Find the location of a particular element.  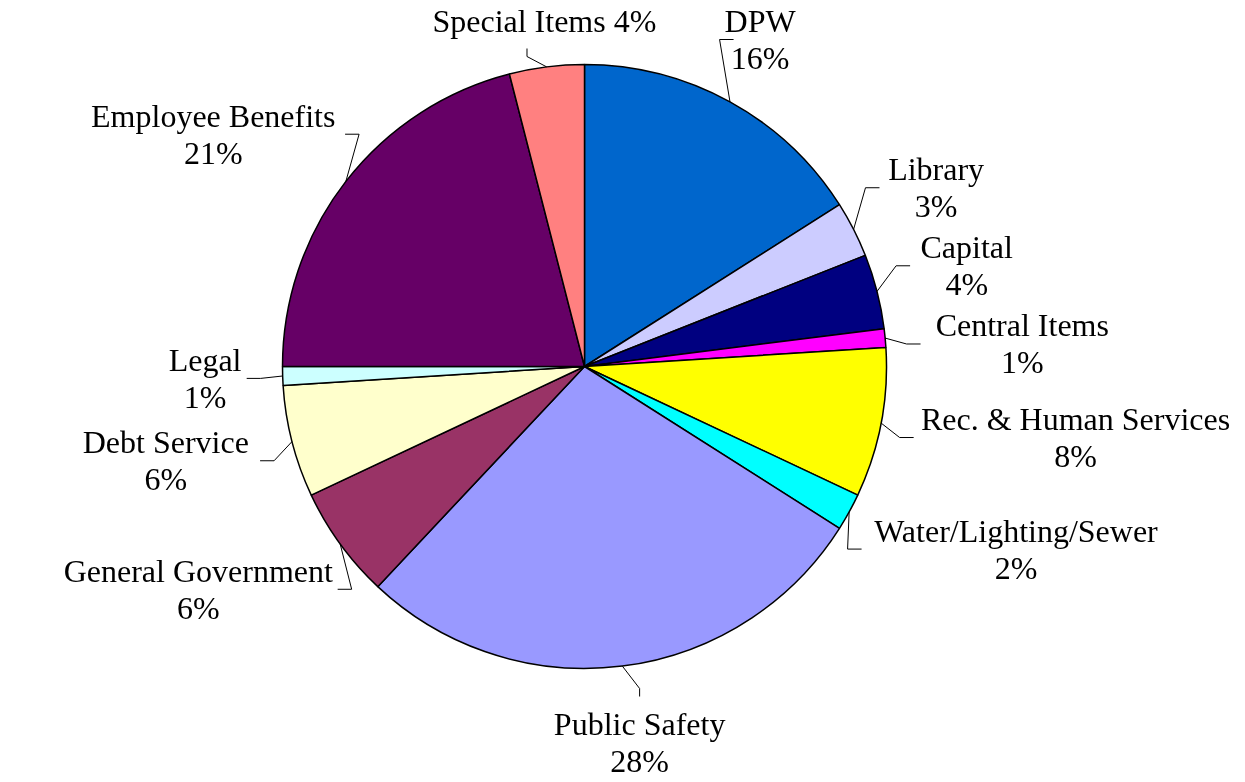

slice-label: Debt Service is located at coordinates (165, 442).